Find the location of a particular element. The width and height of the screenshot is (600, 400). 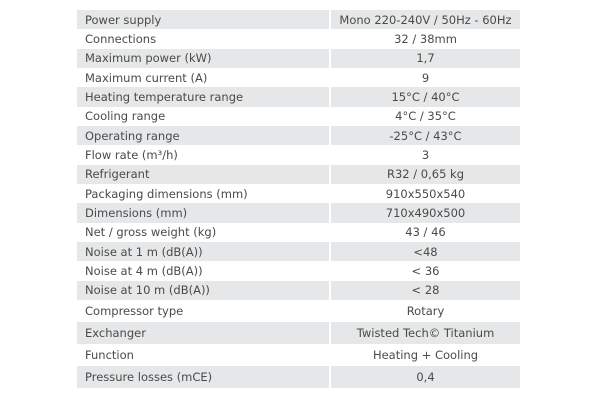

spec-value: 0,4 is located at coordinates (425, 377).